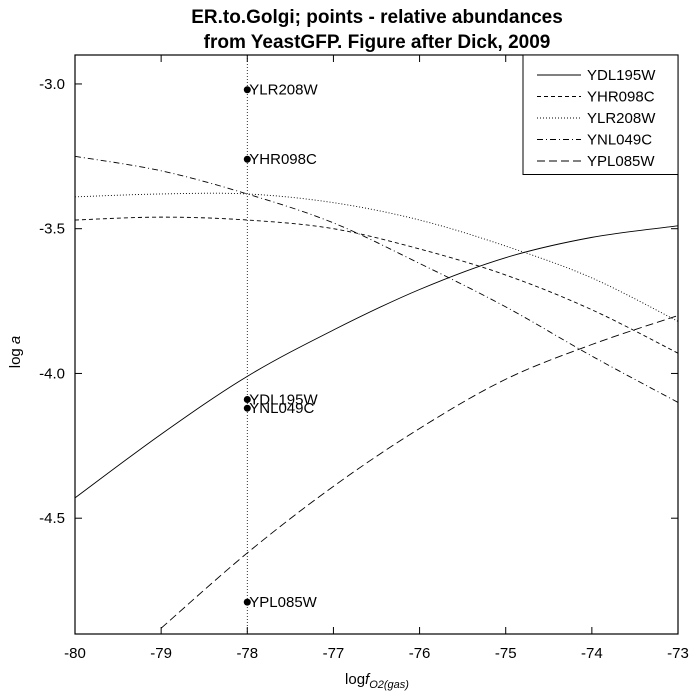 This screenshot has width=700, height=700. What do you see at coordinates (52, 84) in the screenshot?
I see `y-tick-label: -3.0` at bounding box center [52, 84].